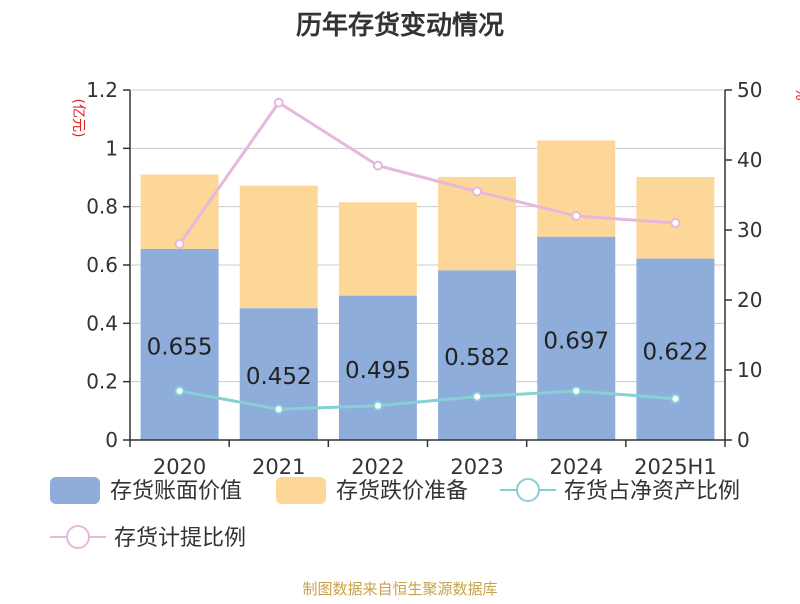  What do you see at coordinates (402, 491) in the screenshot?
I see `legend-label: 存货跌价准备` at bounding box center [402, 491].